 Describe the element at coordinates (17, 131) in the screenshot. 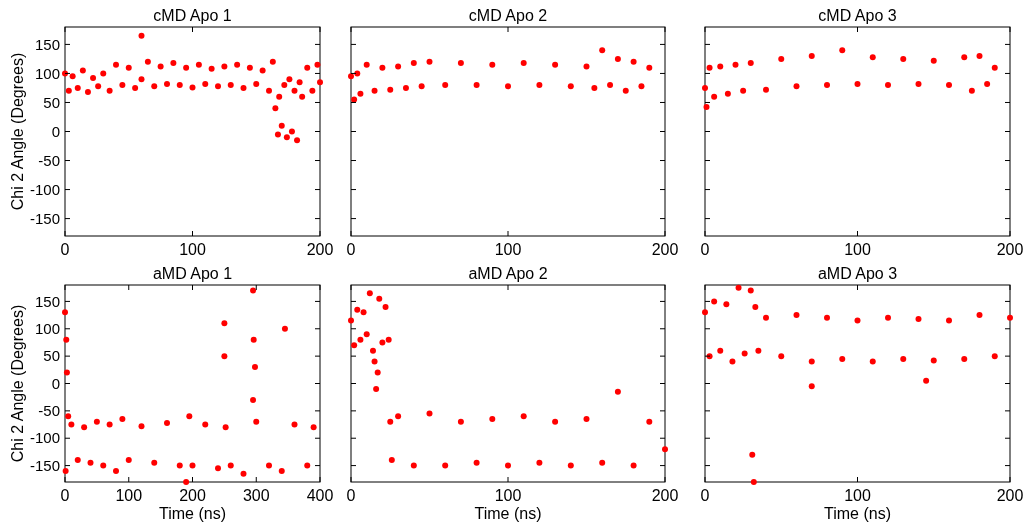

I see `y-axis-title: Chi 2 Angle (Degrees)` at that location.